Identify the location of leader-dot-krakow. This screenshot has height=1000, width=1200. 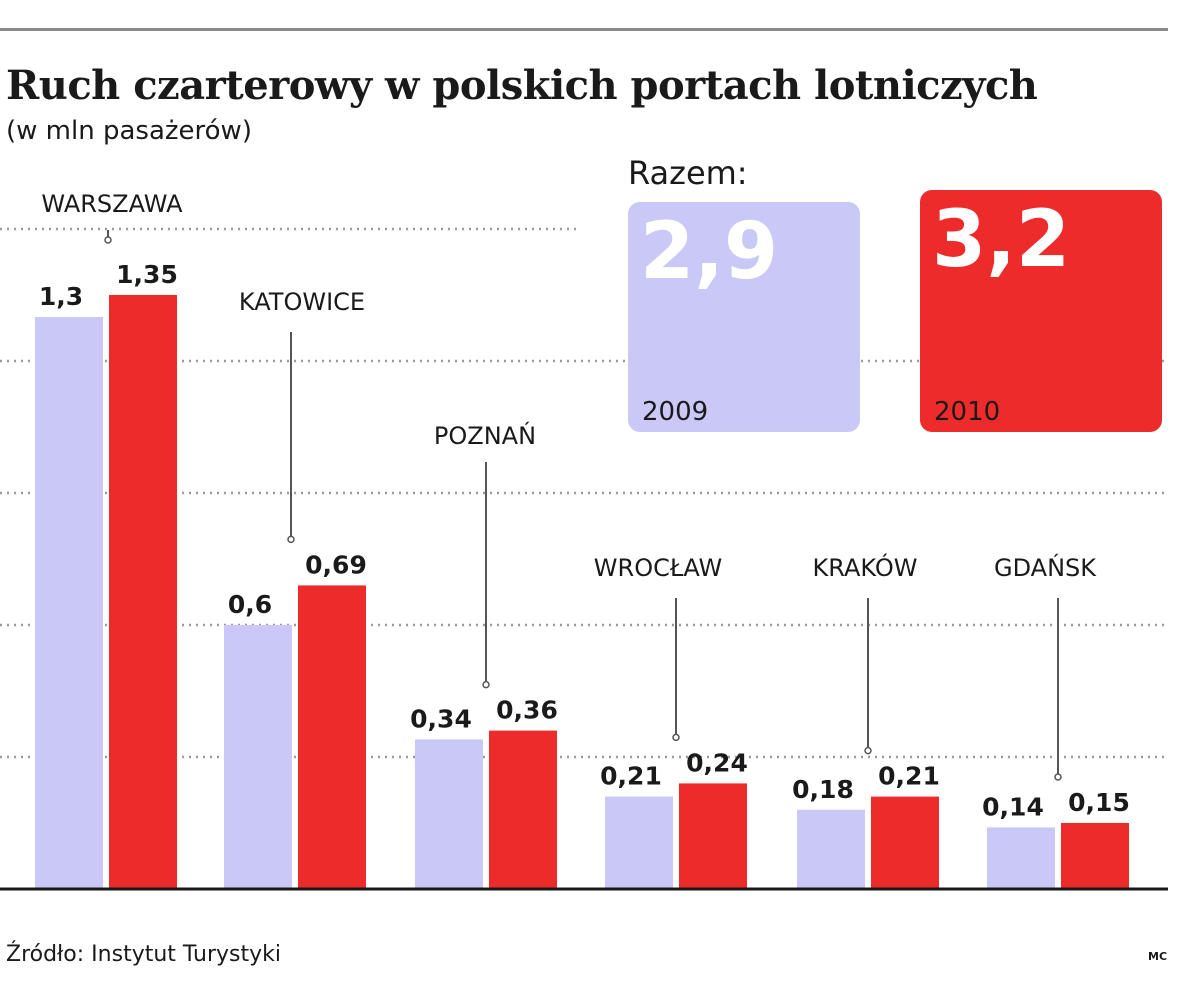
(868, 750).